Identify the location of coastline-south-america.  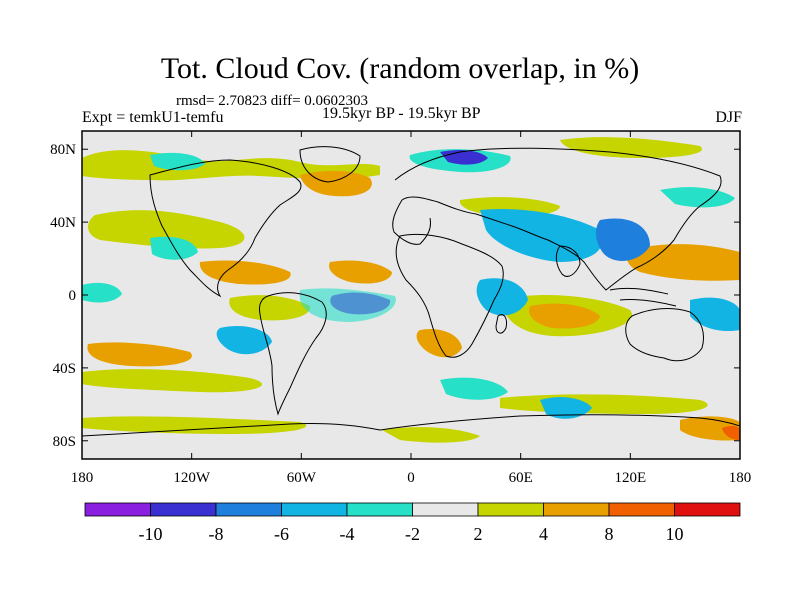
(293, 354).